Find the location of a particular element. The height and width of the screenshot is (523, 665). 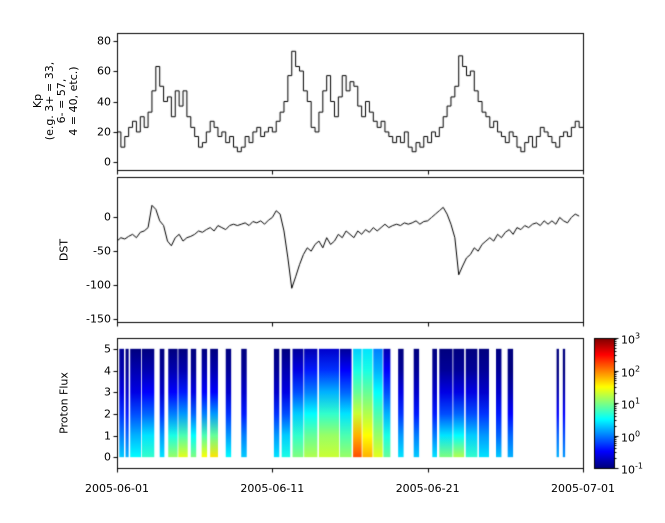

kp-ytick-label: 20 is located at coordinates (104, 132).